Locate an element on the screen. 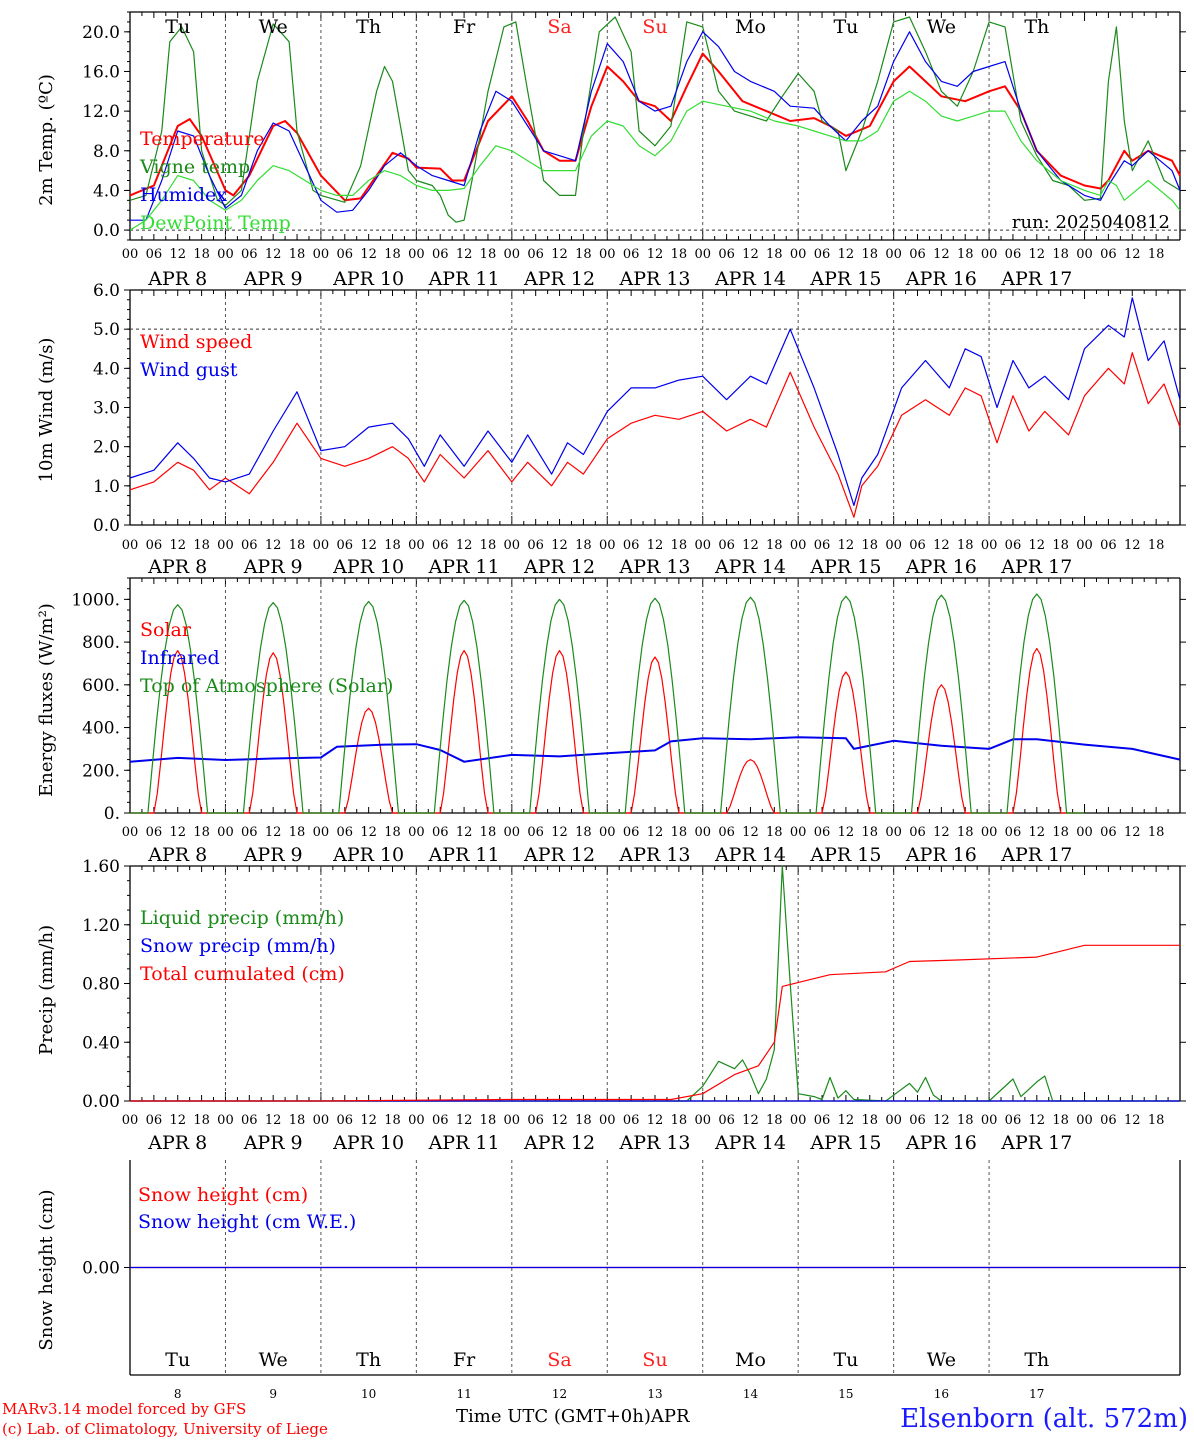 This screenshot has width=1194, height=1440. y-tick-label: 8.0 is located at coordinates (106, 152).